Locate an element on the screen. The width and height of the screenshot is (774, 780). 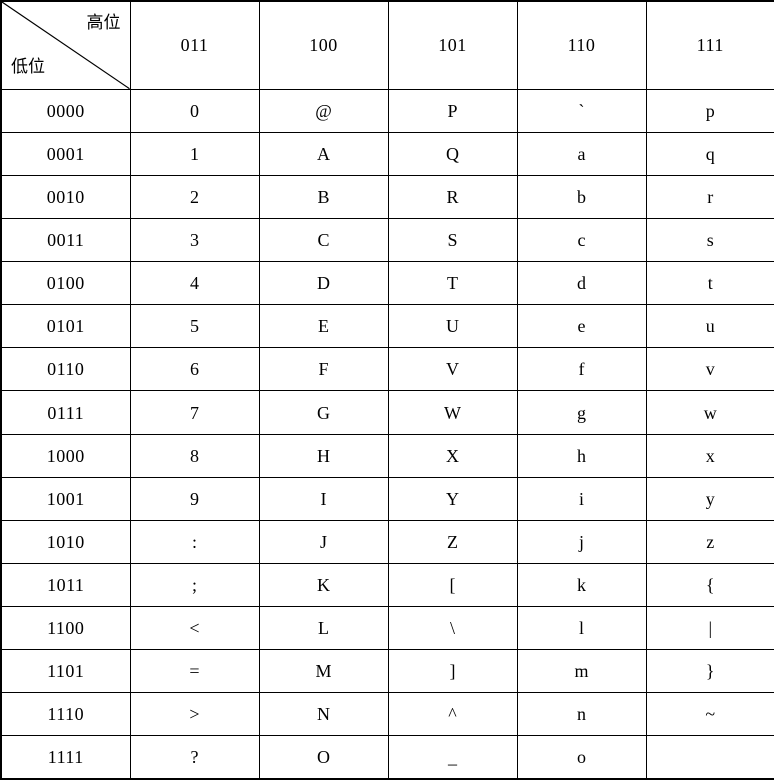
ascii-char-cell: X is located at coordinates (452, 455).